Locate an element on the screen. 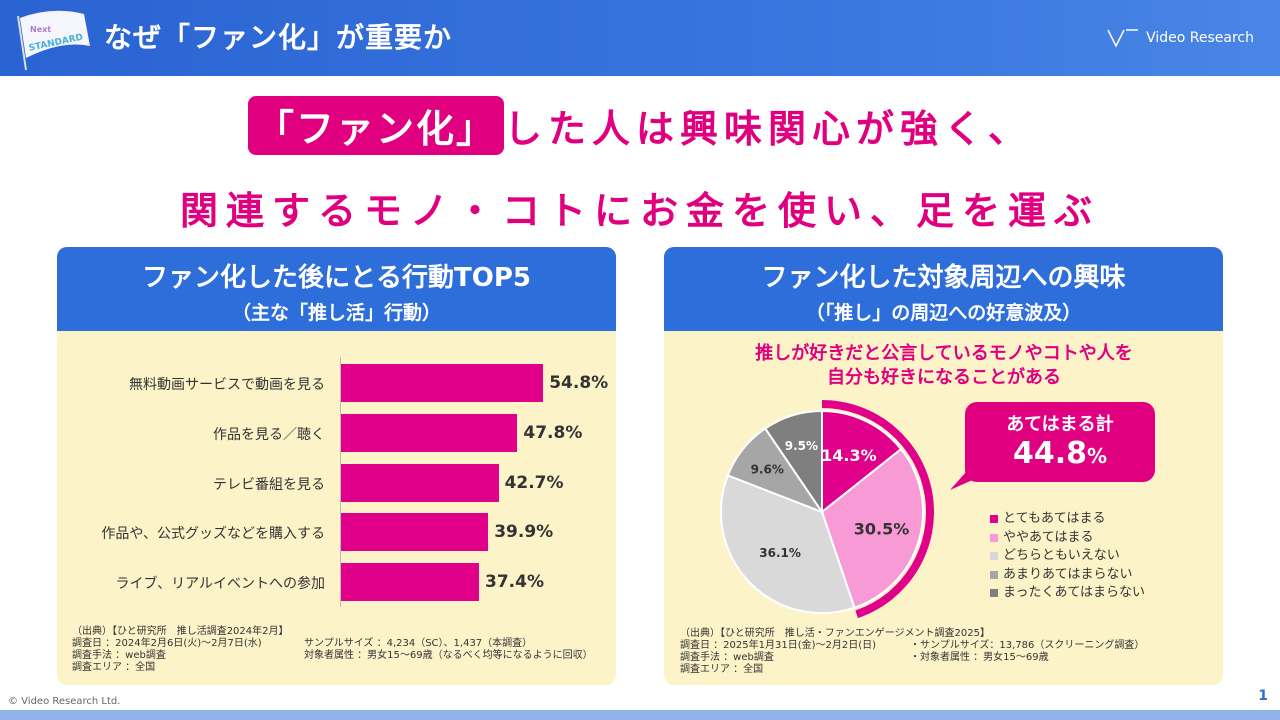 This screenshot has height=720, width=1280. legend-label: あまりあてはまらない is located at coordinates (1068, 574).